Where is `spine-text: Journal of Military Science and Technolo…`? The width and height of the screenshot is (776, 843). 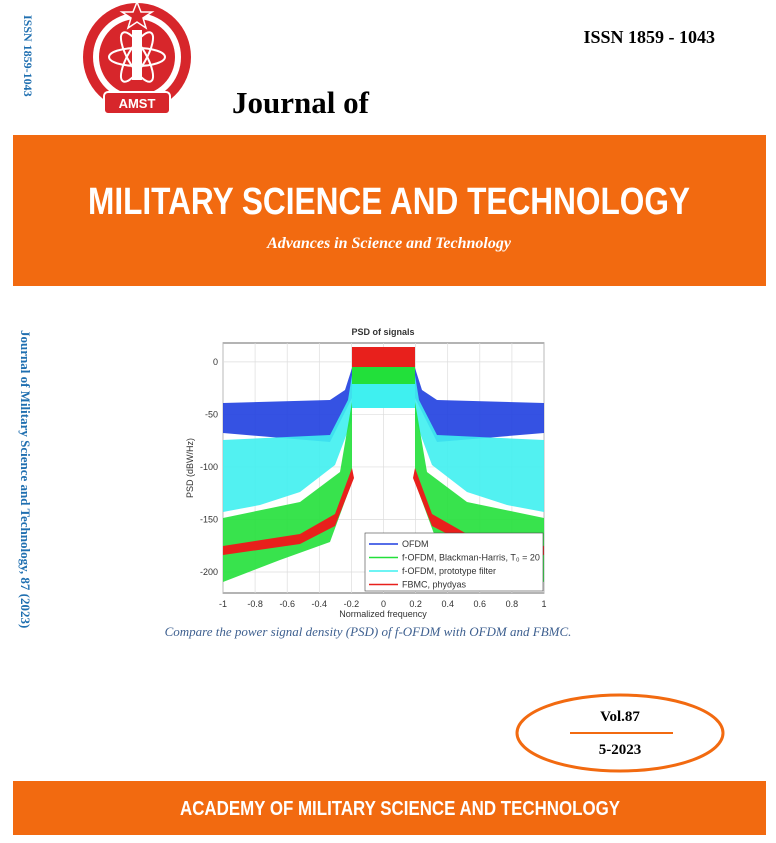
spine-text: Journal of Military Science and Technolo… is located at coordinates (25, 479).